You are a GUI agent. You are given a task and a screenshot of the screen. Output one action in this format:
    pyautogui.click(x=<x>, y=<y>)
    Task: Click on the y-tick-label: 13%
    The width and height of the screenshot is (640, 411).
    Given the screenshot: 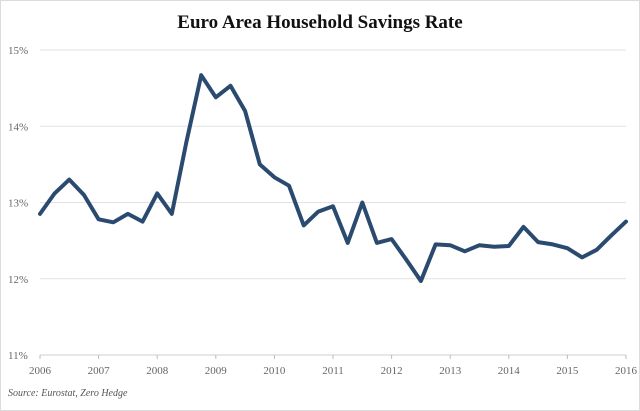 What is the action you would take?
    pyautogui.click(x=18, y=204)
    